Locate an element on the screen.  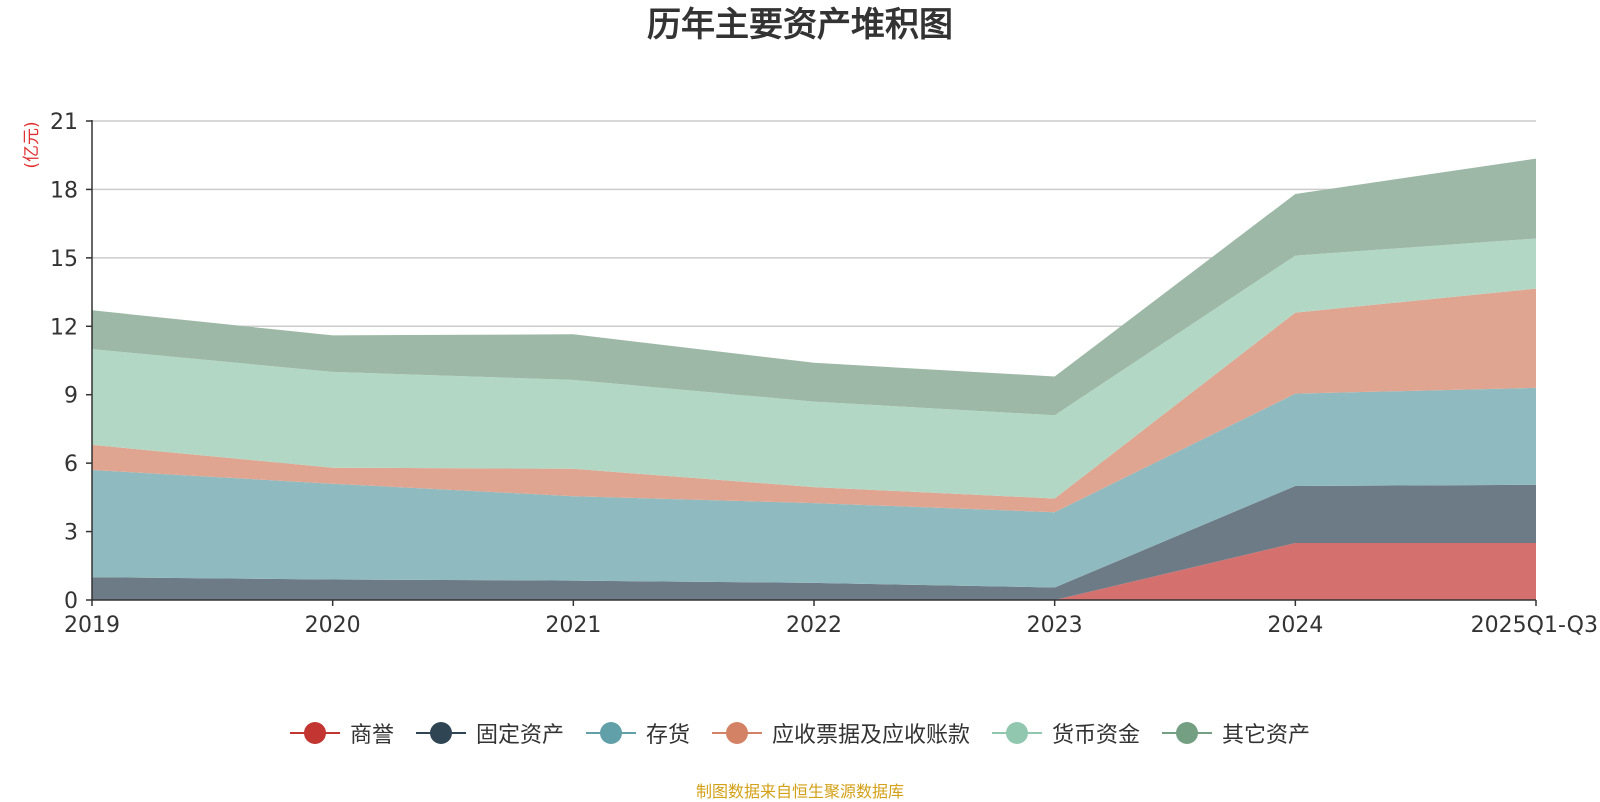
legend-item-2: 存货 is located at coordinates (637, 733).